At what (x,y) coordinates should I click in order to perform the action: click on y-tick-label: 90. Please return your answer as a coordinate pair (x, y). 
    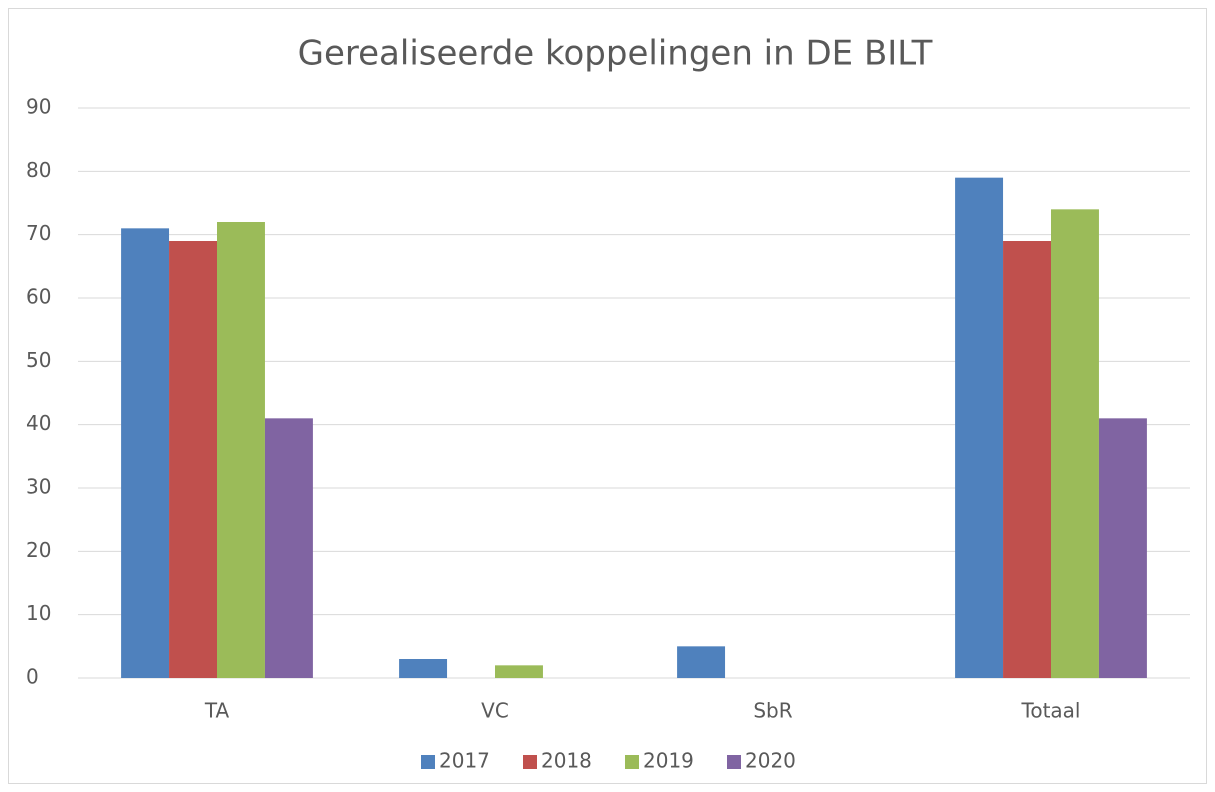
    Looking at the image, I should click on (38, 107).